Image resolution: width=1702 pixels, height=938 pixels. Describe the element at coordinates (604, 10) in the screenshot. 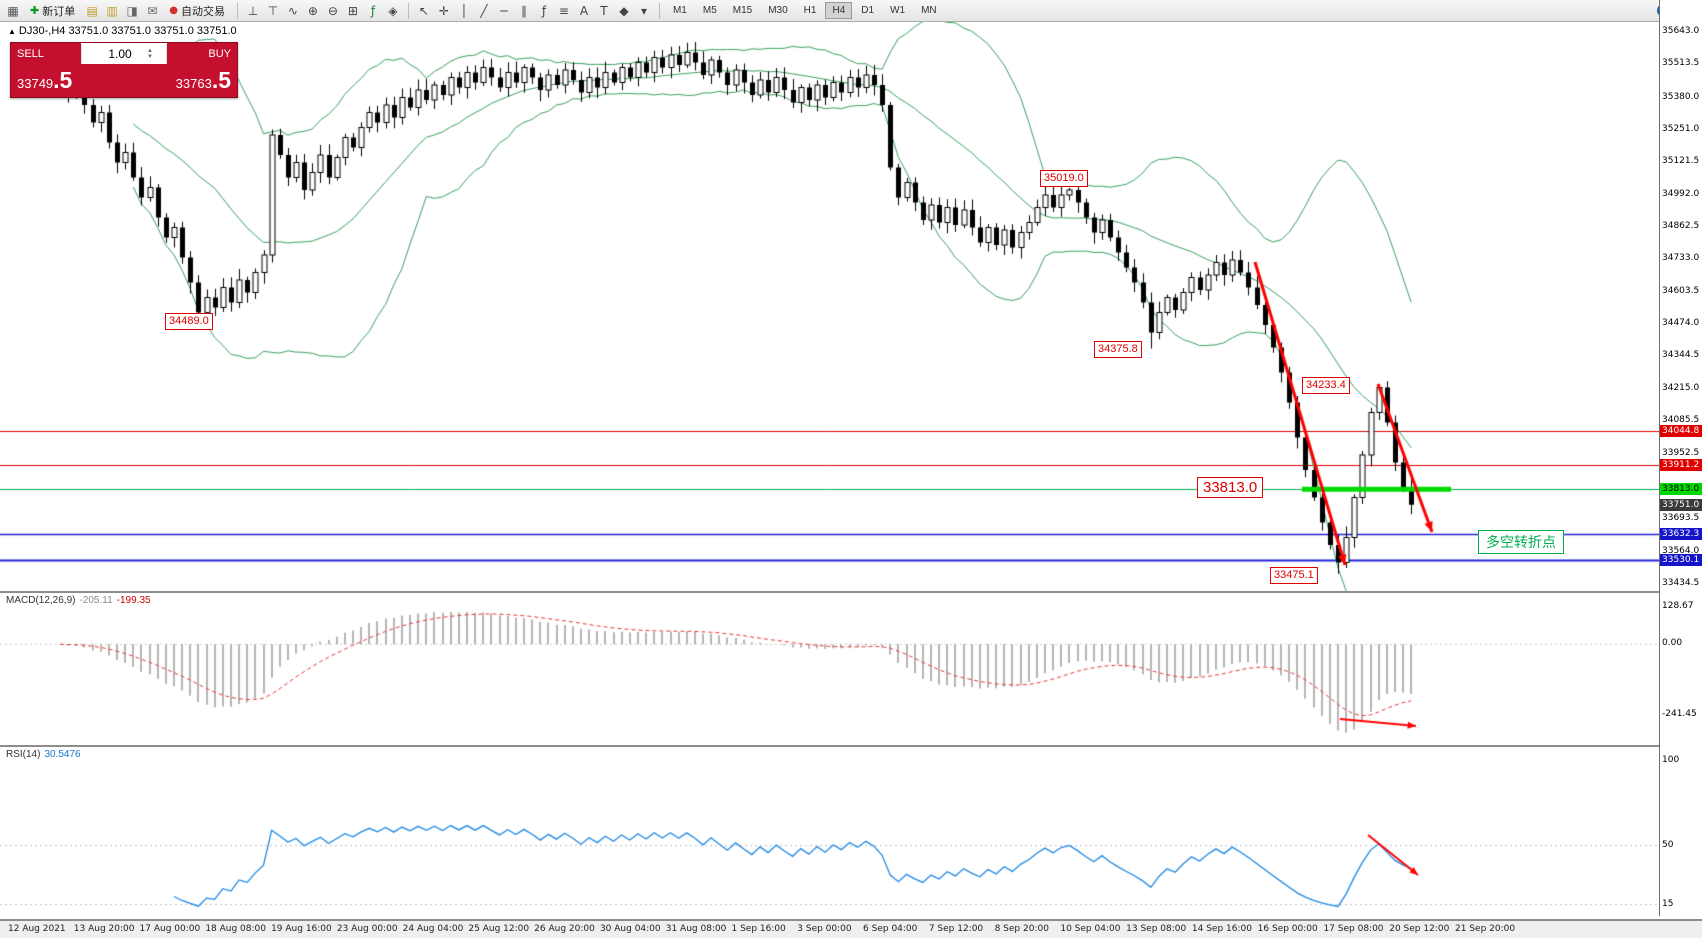

I see `label-icon: T` at that location.